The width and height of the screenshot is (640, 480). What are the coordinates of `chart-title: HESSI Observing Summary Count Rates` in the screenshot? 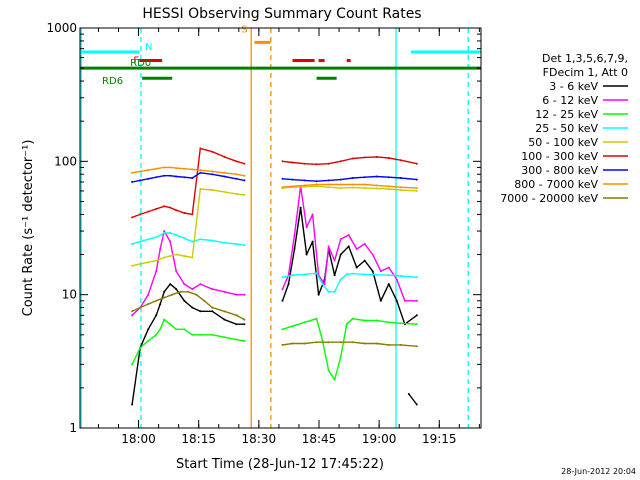 It's located at (281, 14).